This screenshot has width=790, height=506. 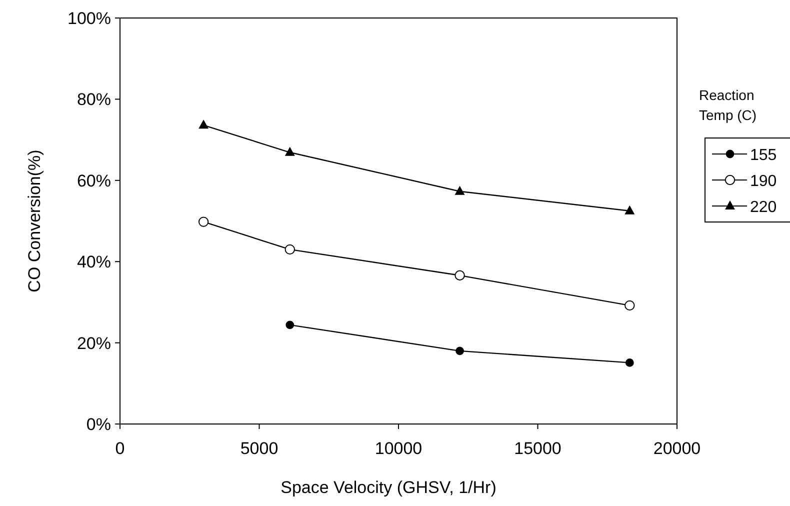 I want to click on legend-label: 190, so click(x=763, y=181).